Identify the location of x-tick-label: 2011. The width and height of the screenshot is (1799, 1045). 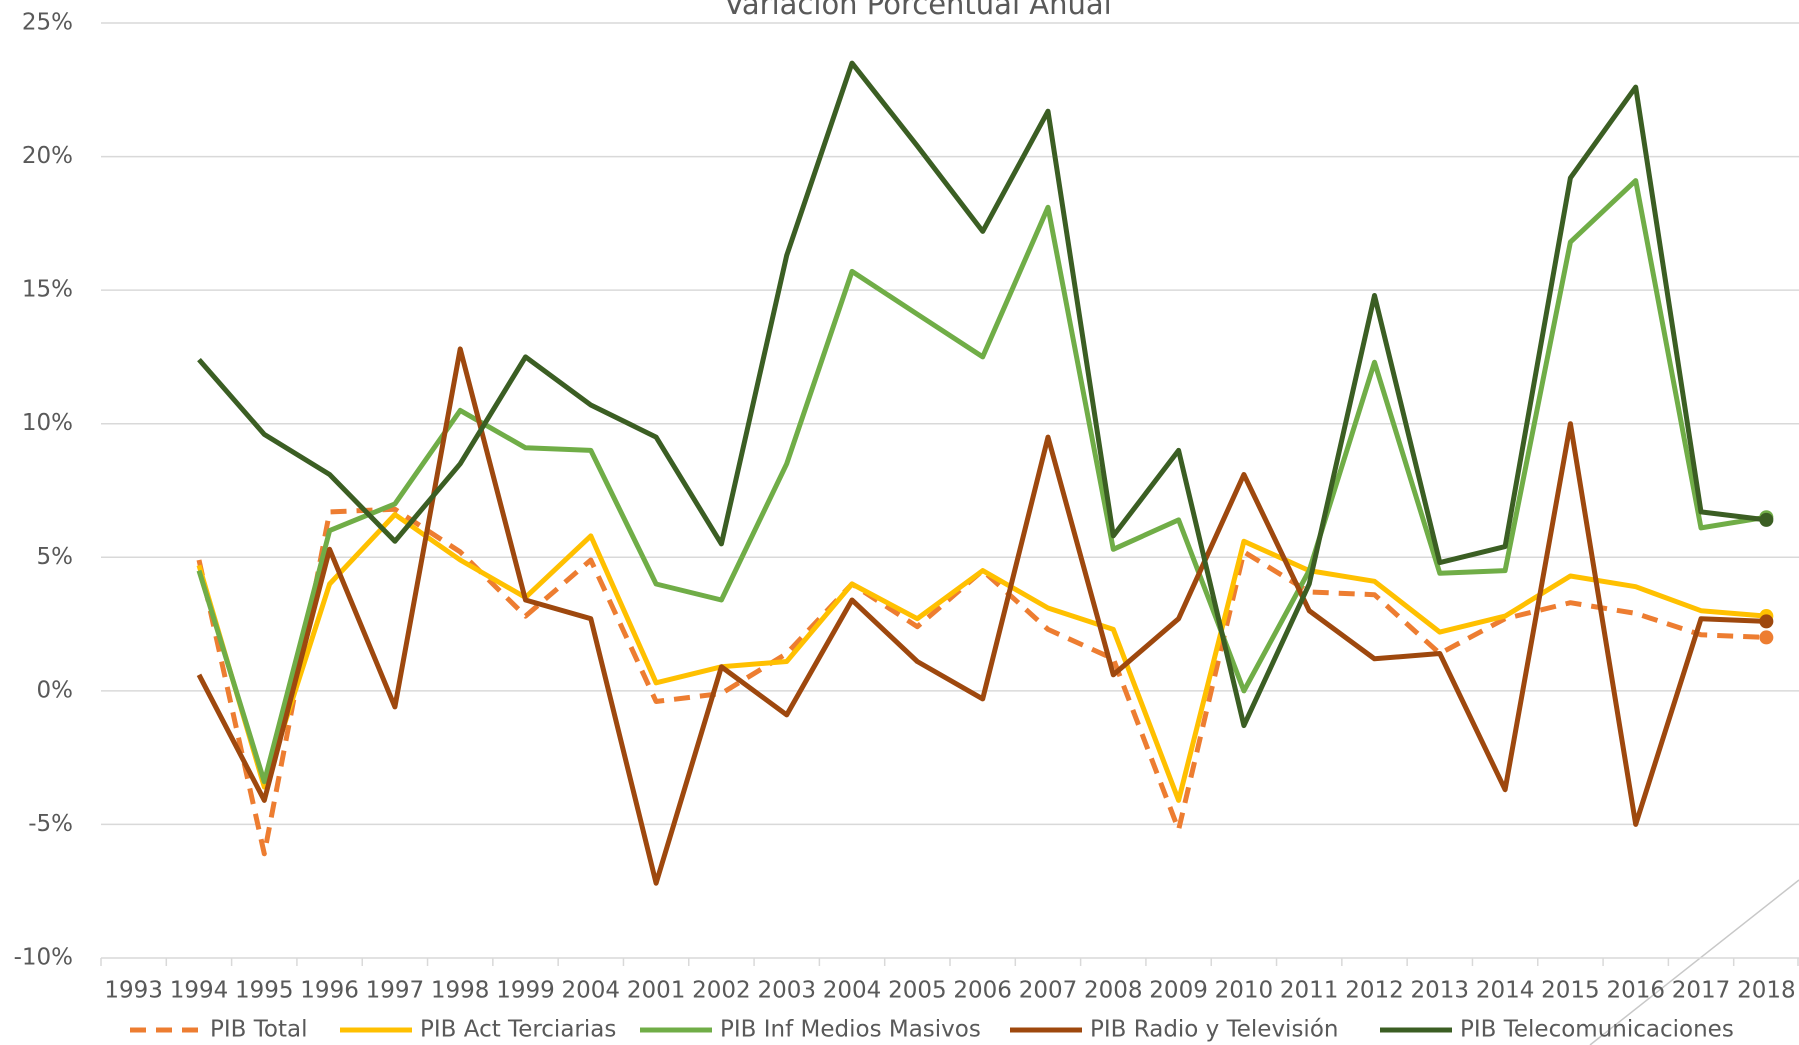
(1309, 991).